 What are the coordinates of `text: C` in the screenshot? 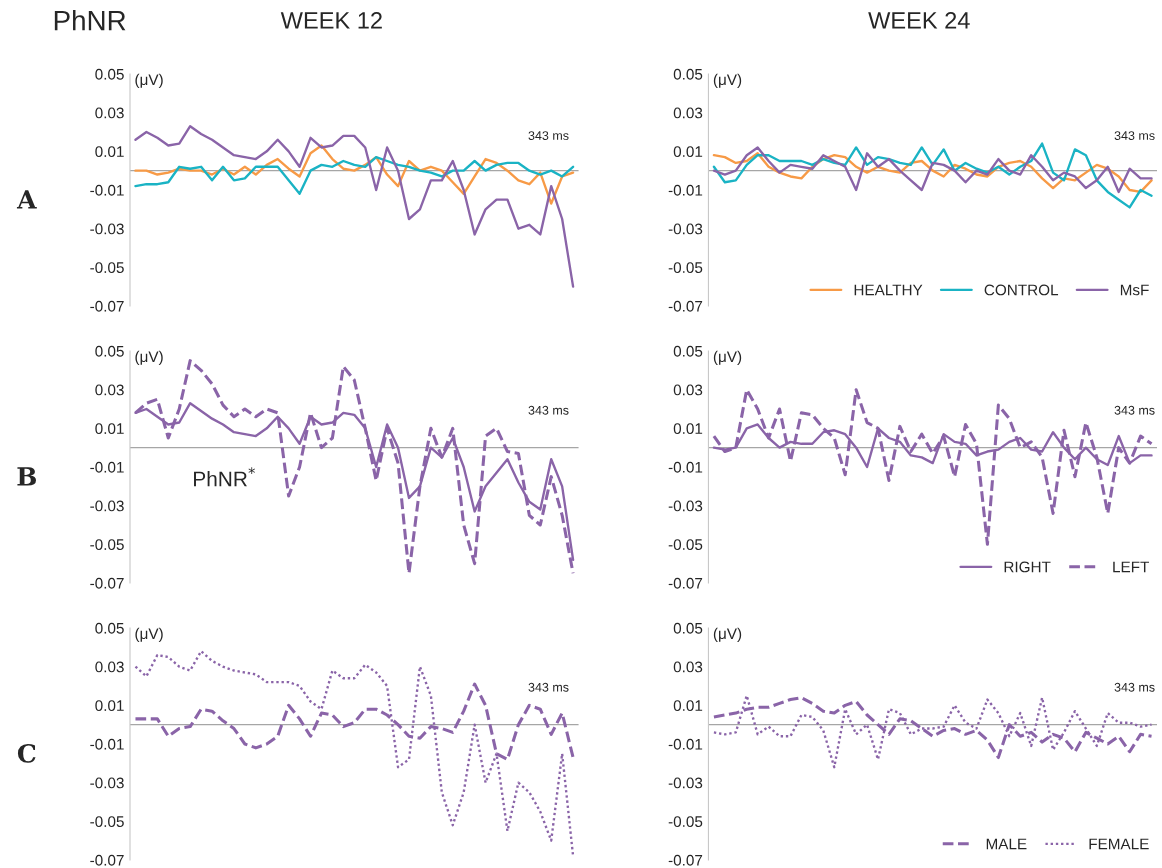 It's located at (26, 753).